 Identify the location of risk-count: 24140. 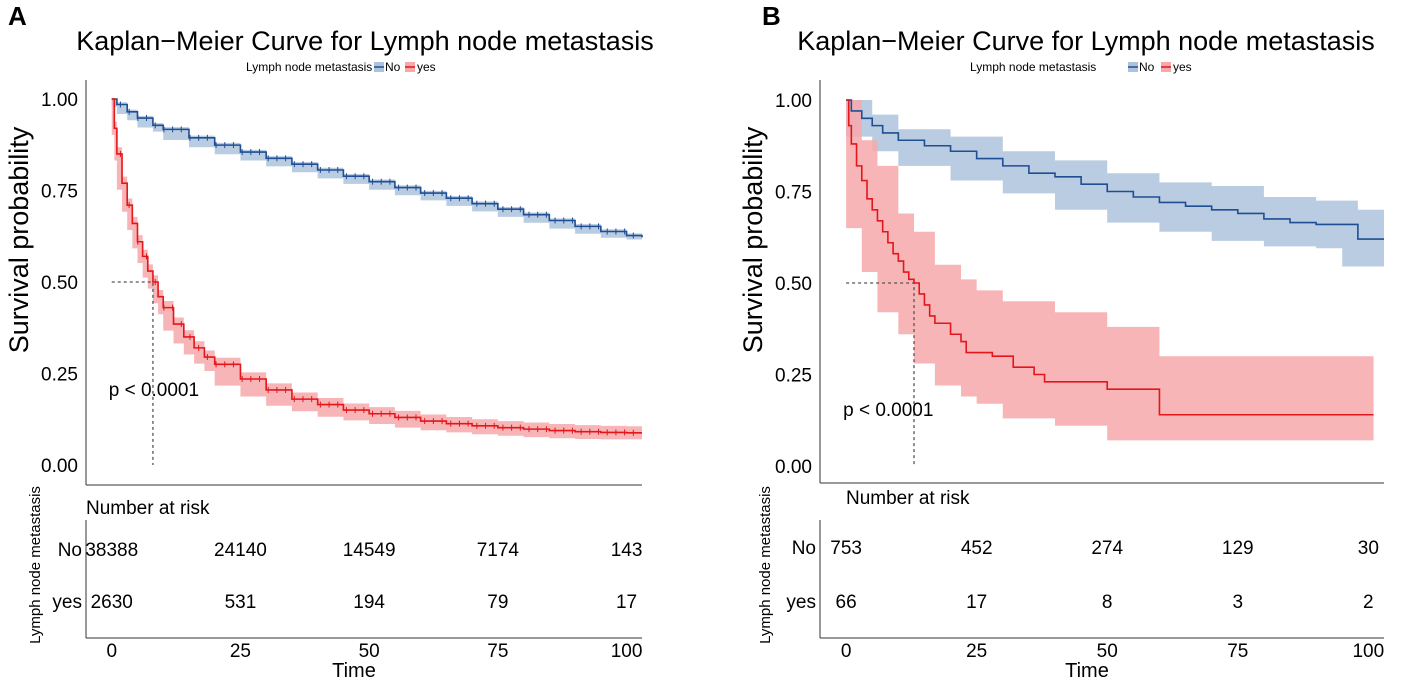
(240, 550).